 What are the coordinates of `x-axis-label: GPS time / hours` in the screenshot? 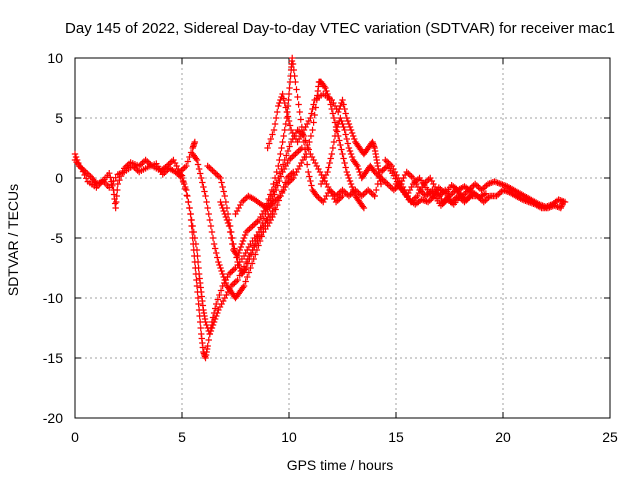 It's located at (340, 465).